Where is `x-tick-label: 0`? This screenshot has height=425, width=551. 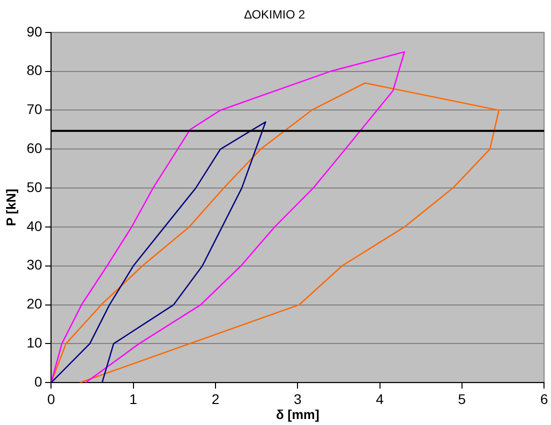 x-tick-label: 0 is located at coordinates (51, 398).